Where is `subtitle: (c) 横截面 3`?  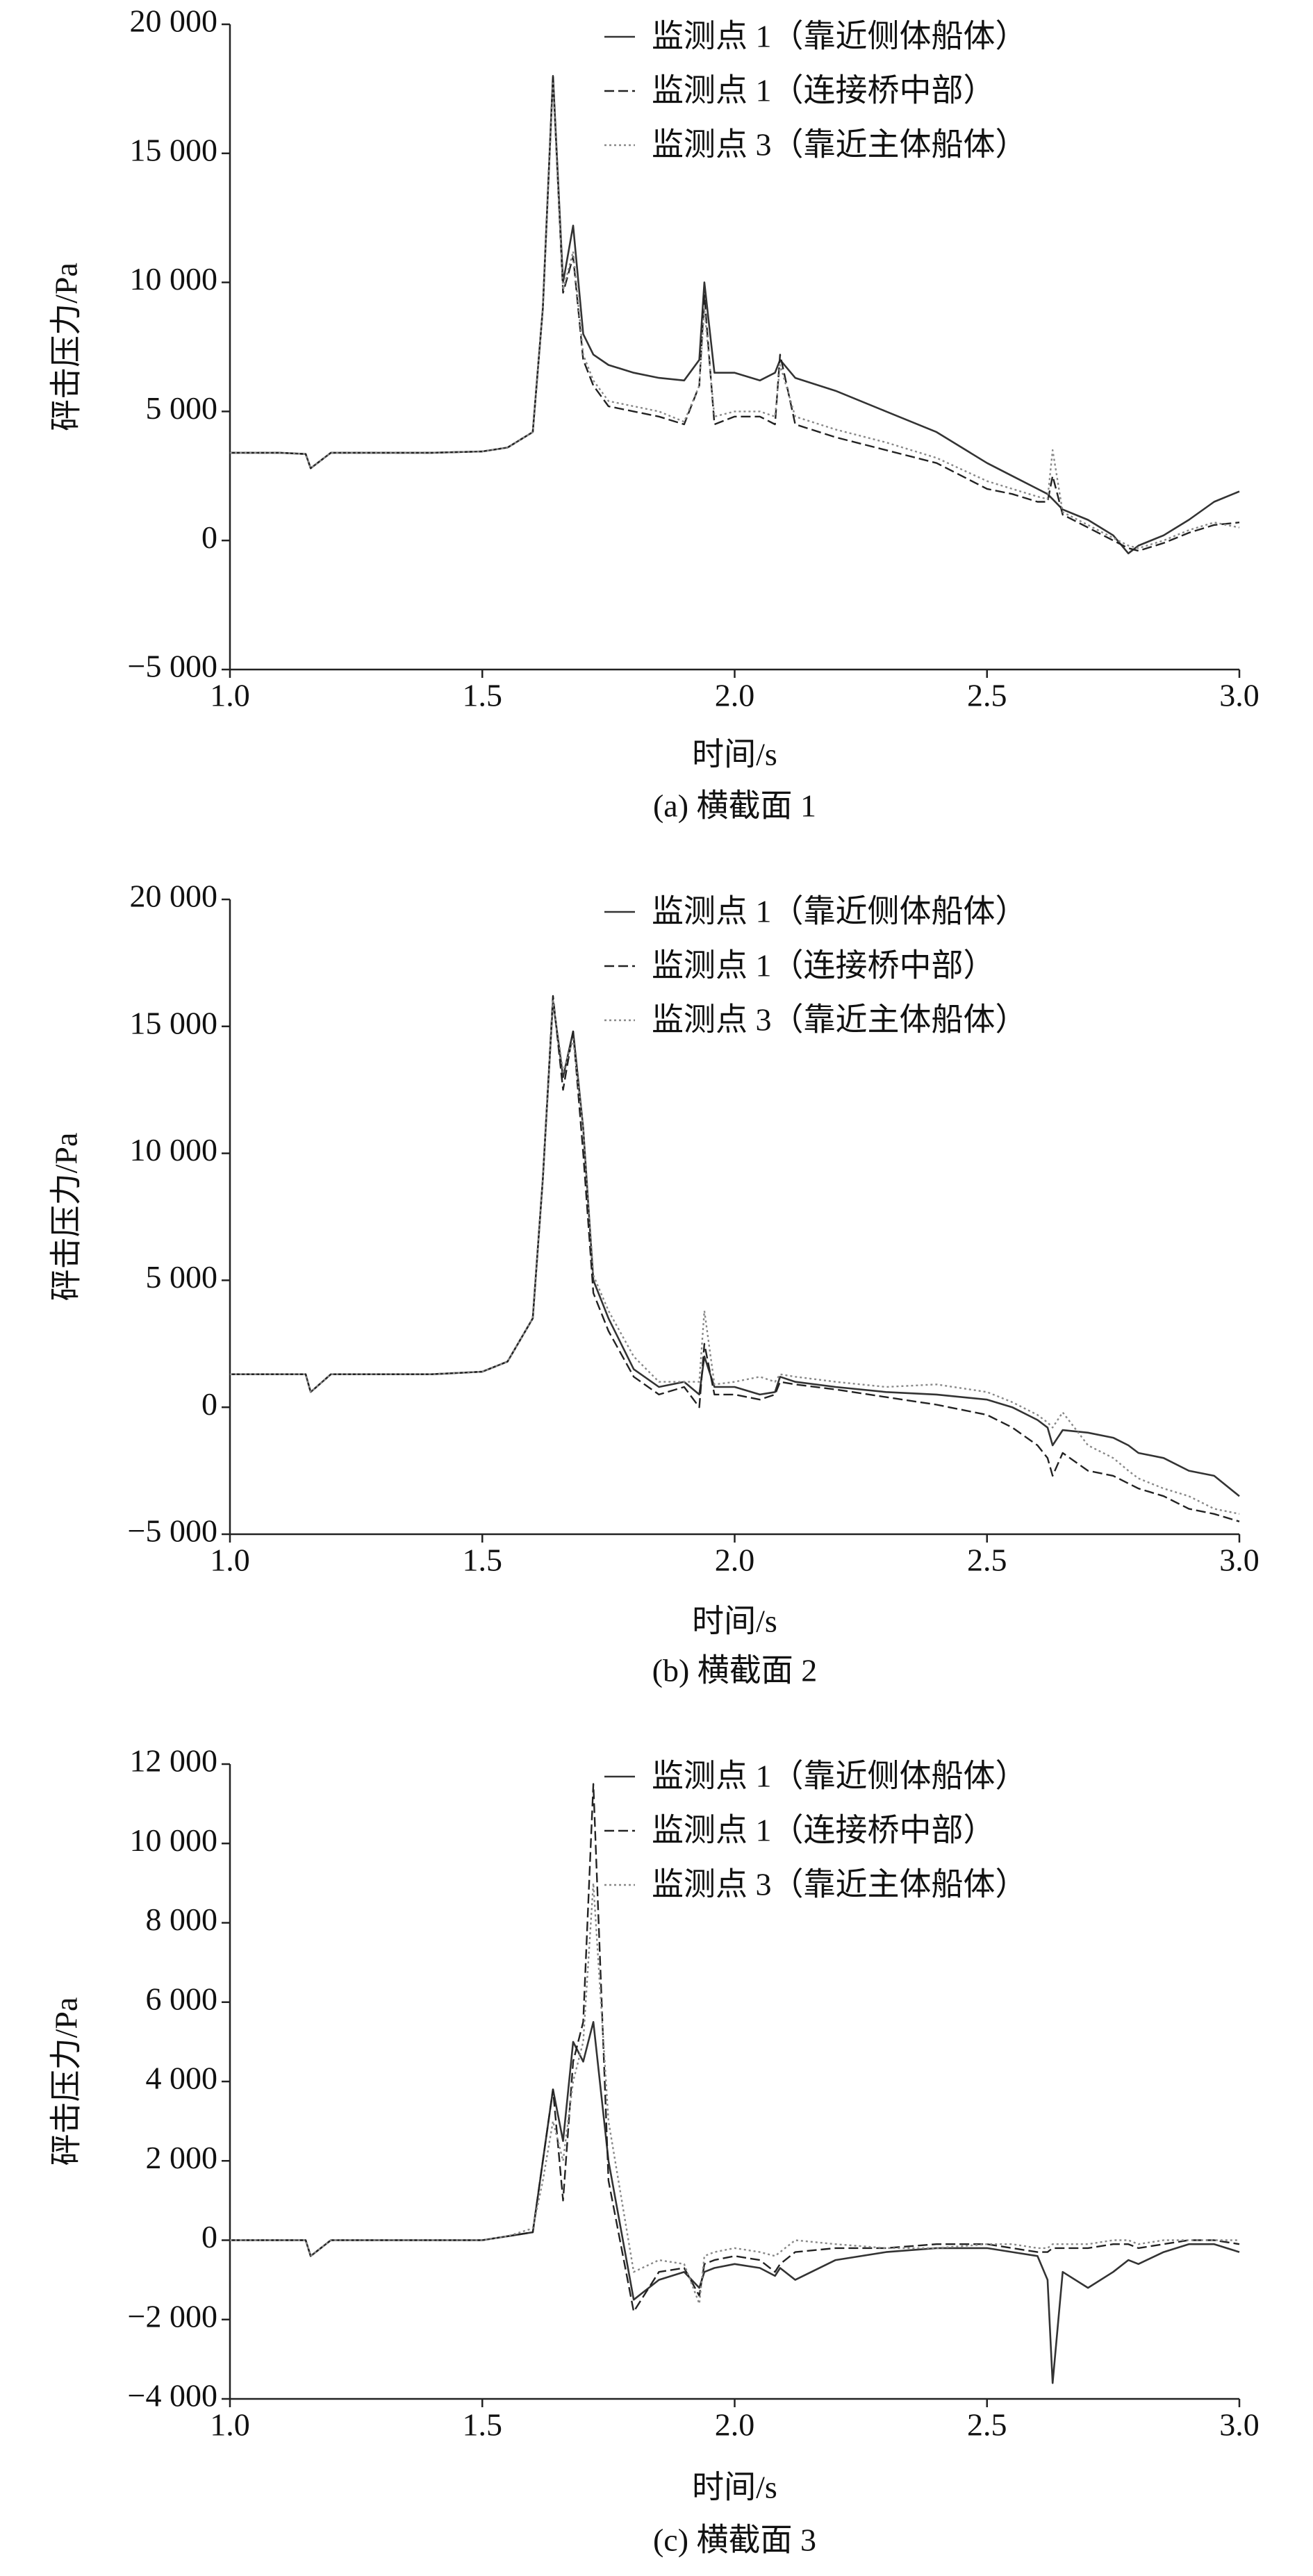
subtitle: (c) 横截面 3 is located at coordinates (734, 2540).